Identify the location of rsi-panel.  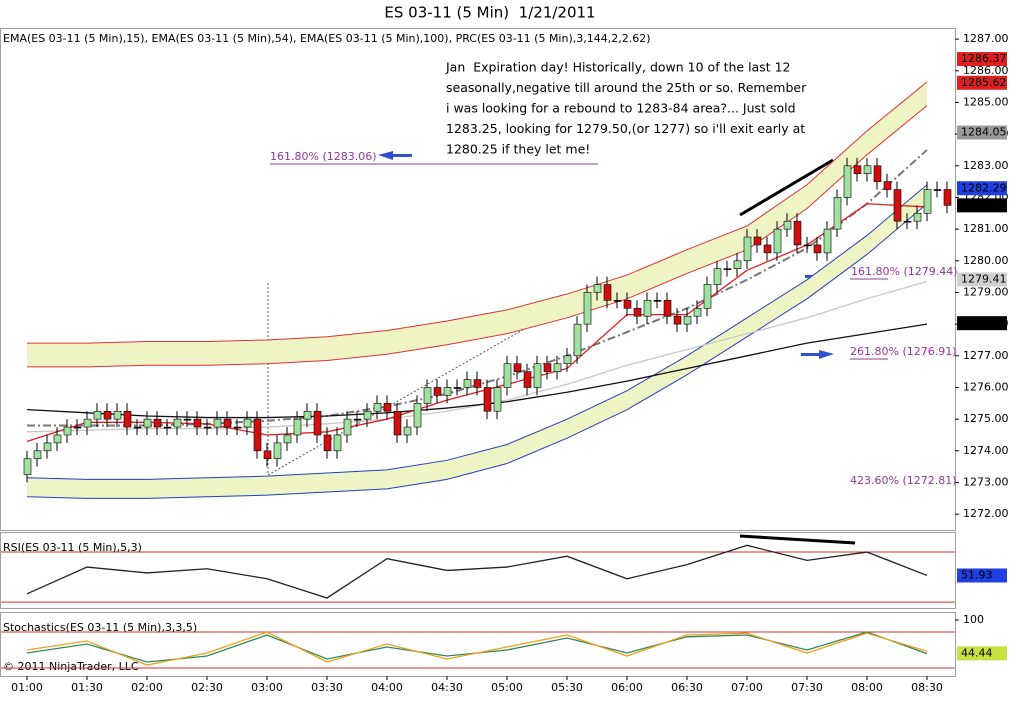
(478, 570).